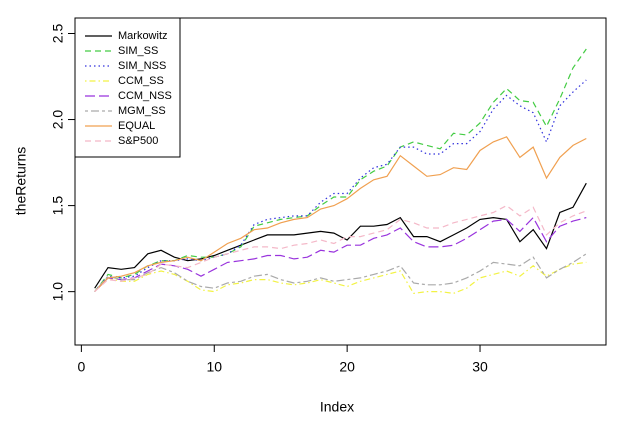  What do you see at coordinates (347, 367) in the screenshot?
I see `x-tick-label: 20` at bounding box center [347, 367].